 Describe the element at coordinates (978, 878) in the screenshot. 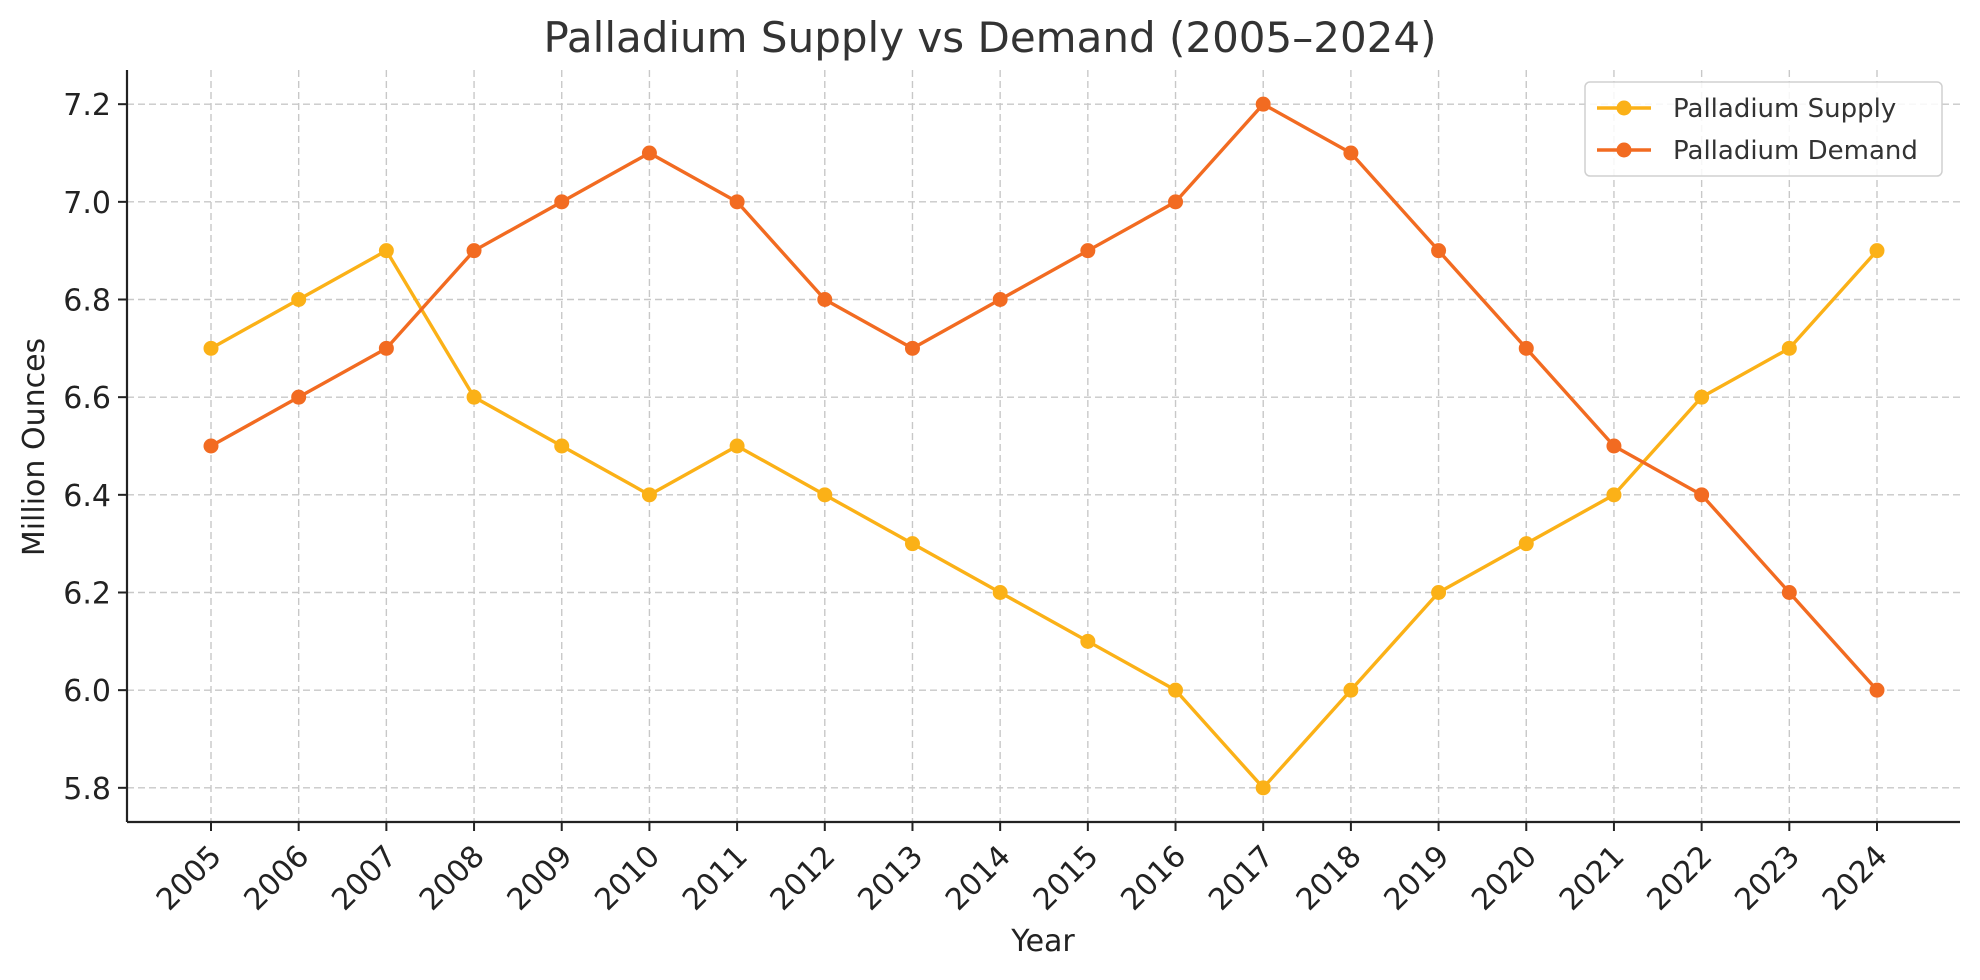

I see `x-tick-label: 2014` at that location.